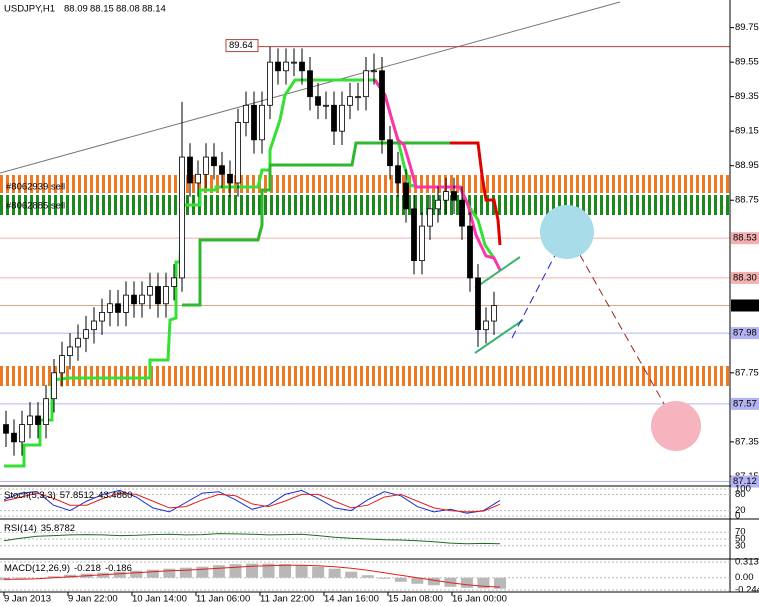 The width and height of the screenshot is (759, 606). Describe the element at coordinates (745, 333) in the screenshot. I see `level-label: 87.98` at that location.